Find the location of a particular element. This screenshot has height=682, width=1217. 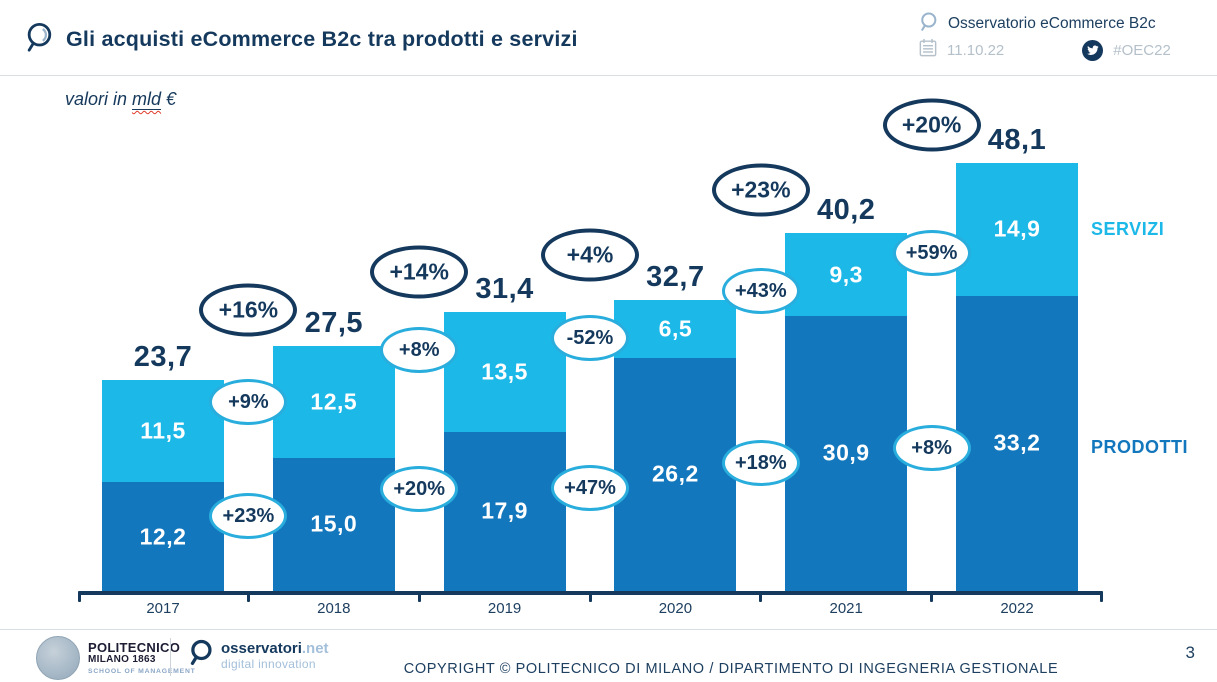

twitter-icon is located at coordinates (1093, 50).